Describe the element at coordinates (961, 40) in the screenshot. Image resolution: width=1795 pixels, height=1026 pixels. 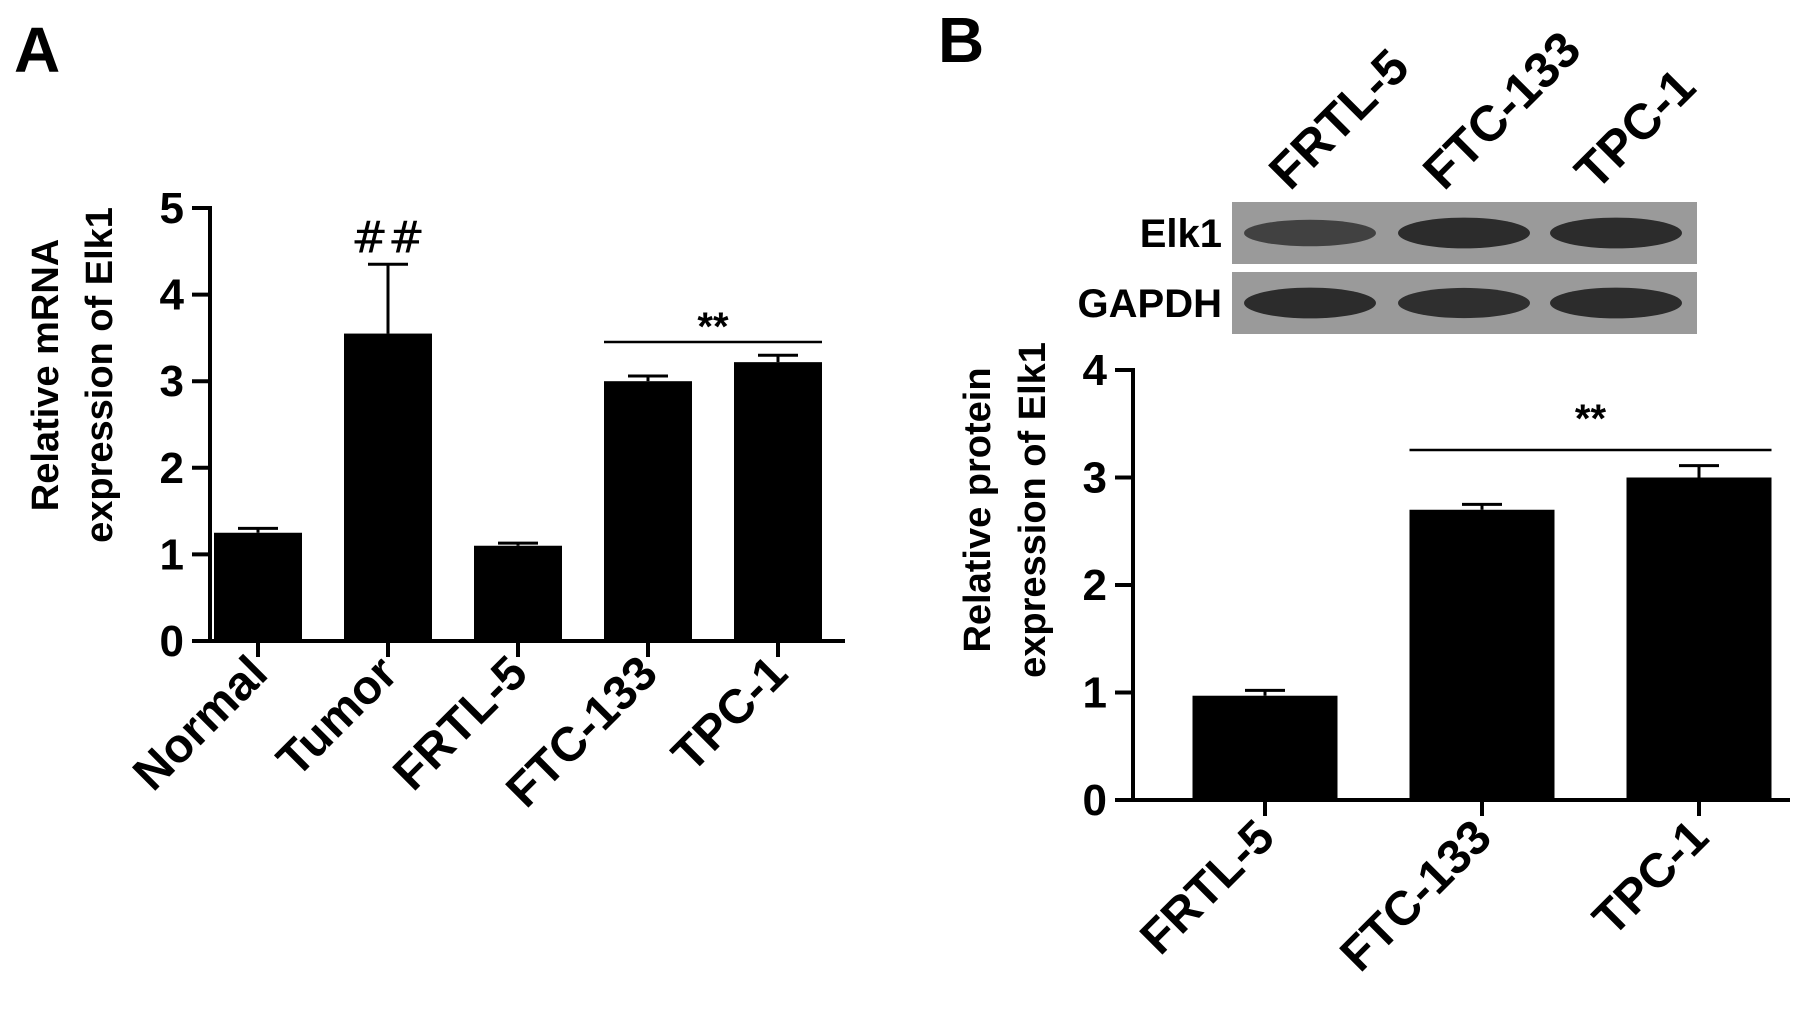
I see `panel-label-b: B` at that location.